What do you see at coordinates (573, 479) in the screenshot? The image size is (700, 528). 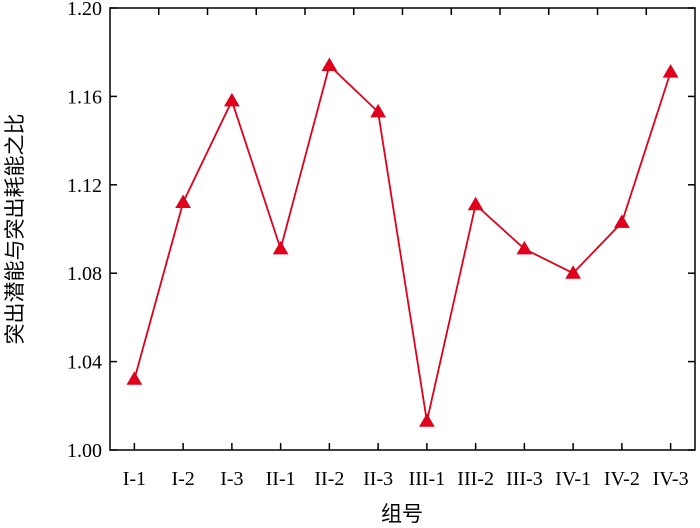 I see `x-tick-label: IV-1` at bounding box center [573, 479].